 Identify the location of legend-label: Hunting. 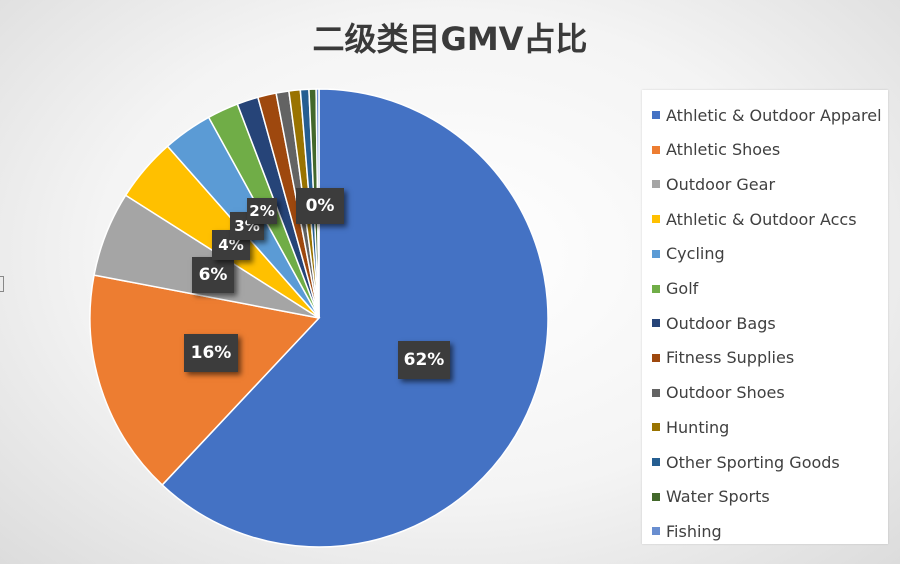
(698, 427).